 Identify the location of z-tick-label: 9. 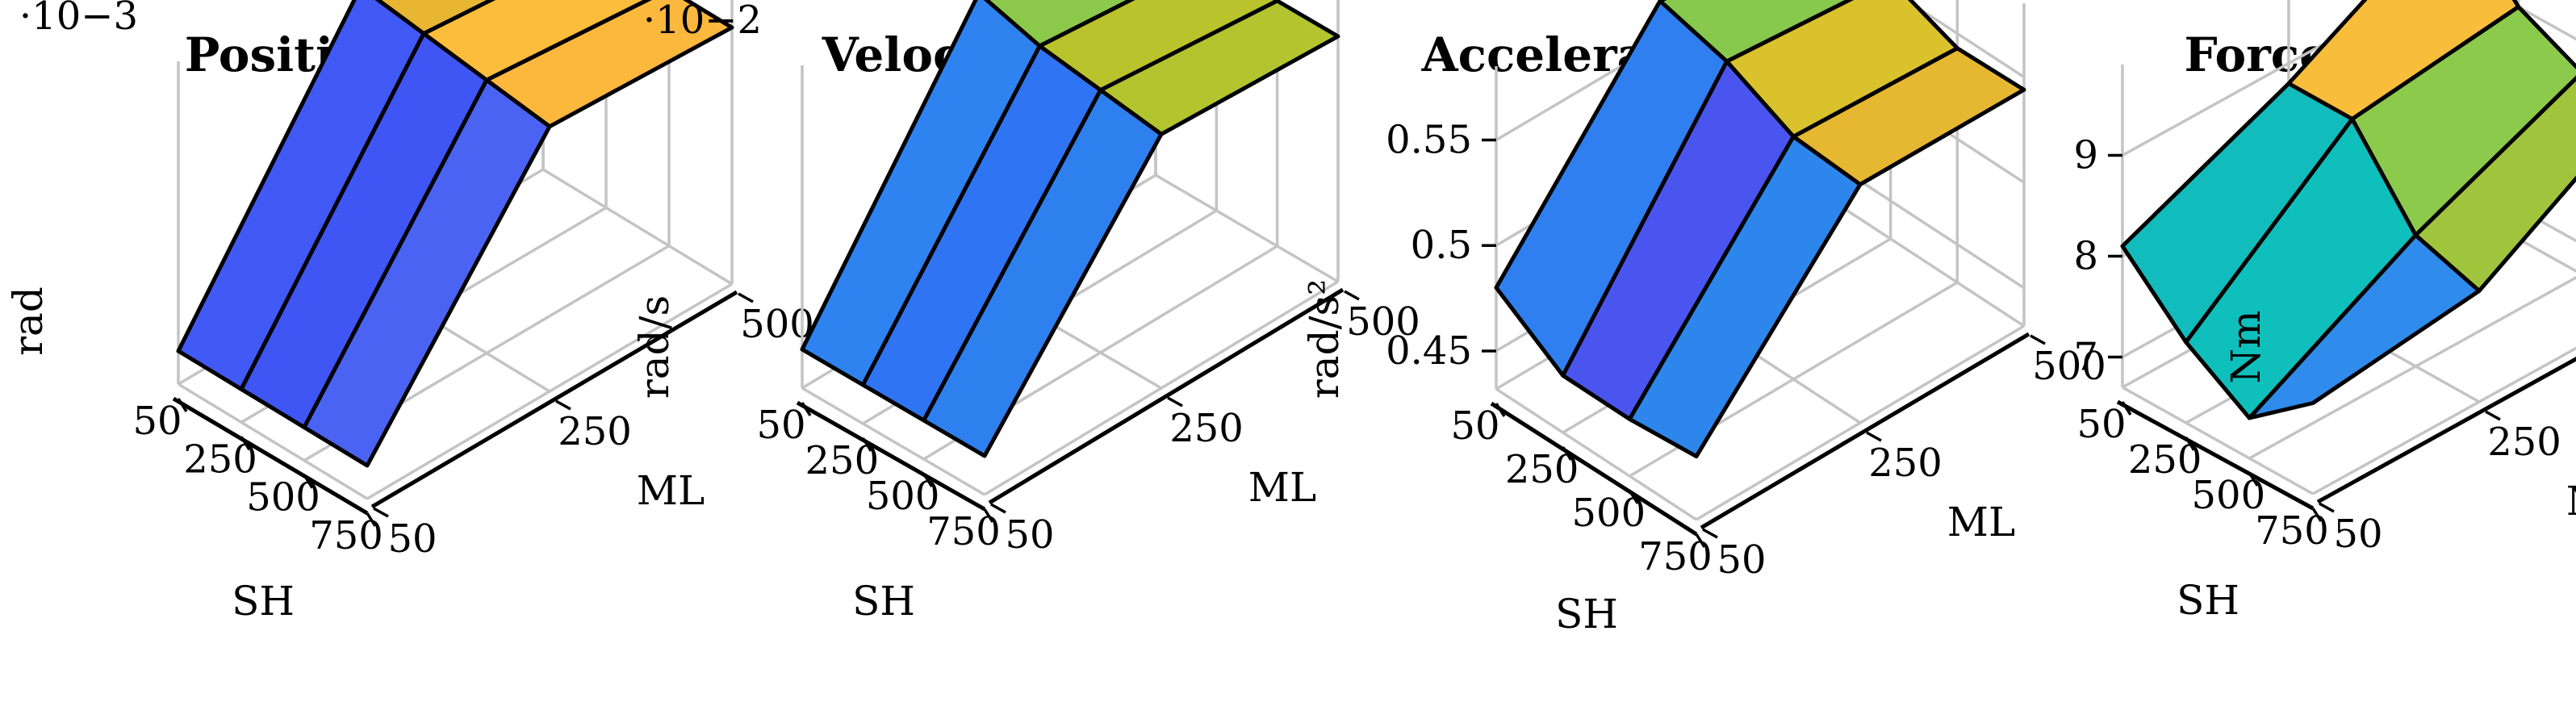
(2085, 155).